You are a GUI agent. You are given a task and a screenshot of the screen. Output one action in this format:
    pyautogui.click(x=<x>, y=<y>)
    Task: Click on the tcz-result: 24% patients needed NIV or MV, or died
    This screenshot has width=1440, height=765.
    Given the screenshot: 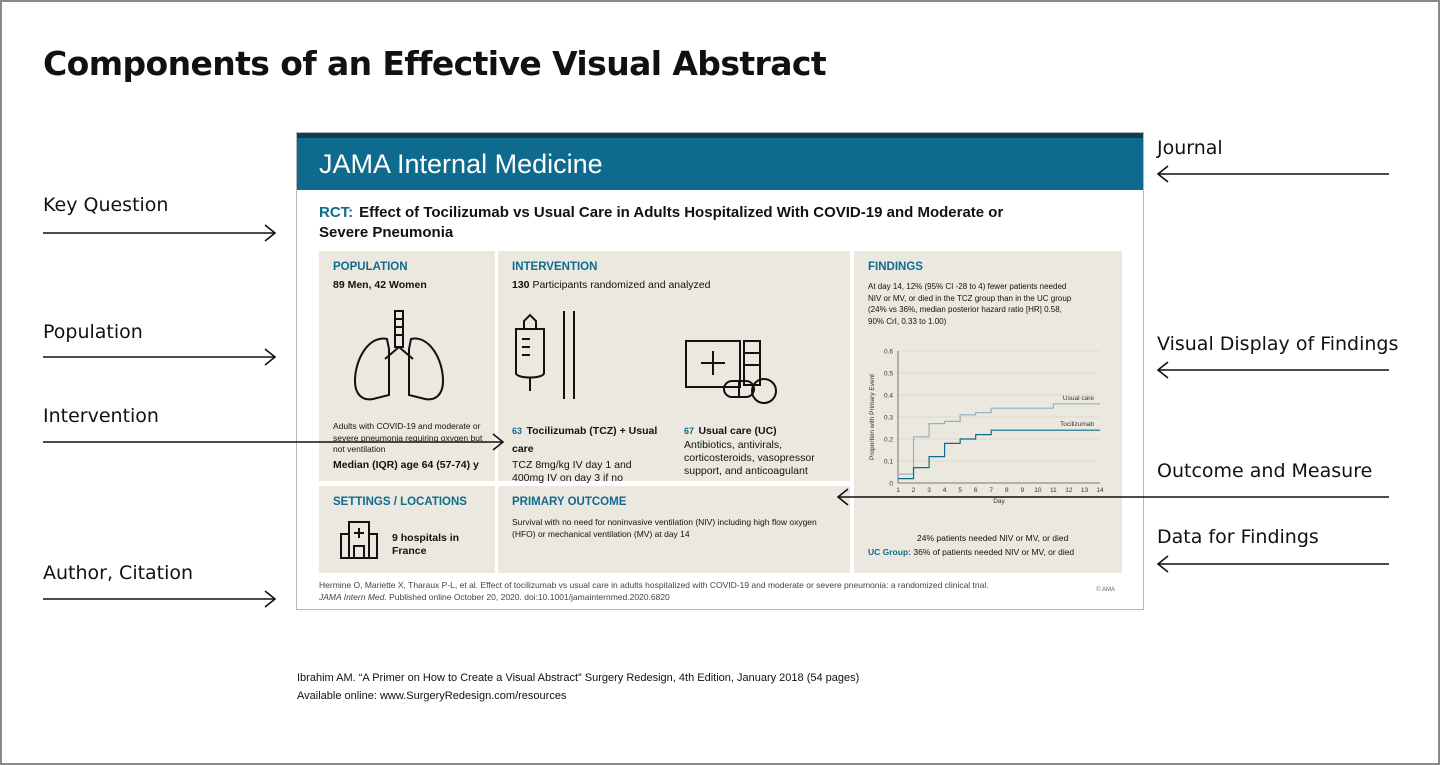 What is the action you would take?
    pyautogui.click(x=993, y=538)
    